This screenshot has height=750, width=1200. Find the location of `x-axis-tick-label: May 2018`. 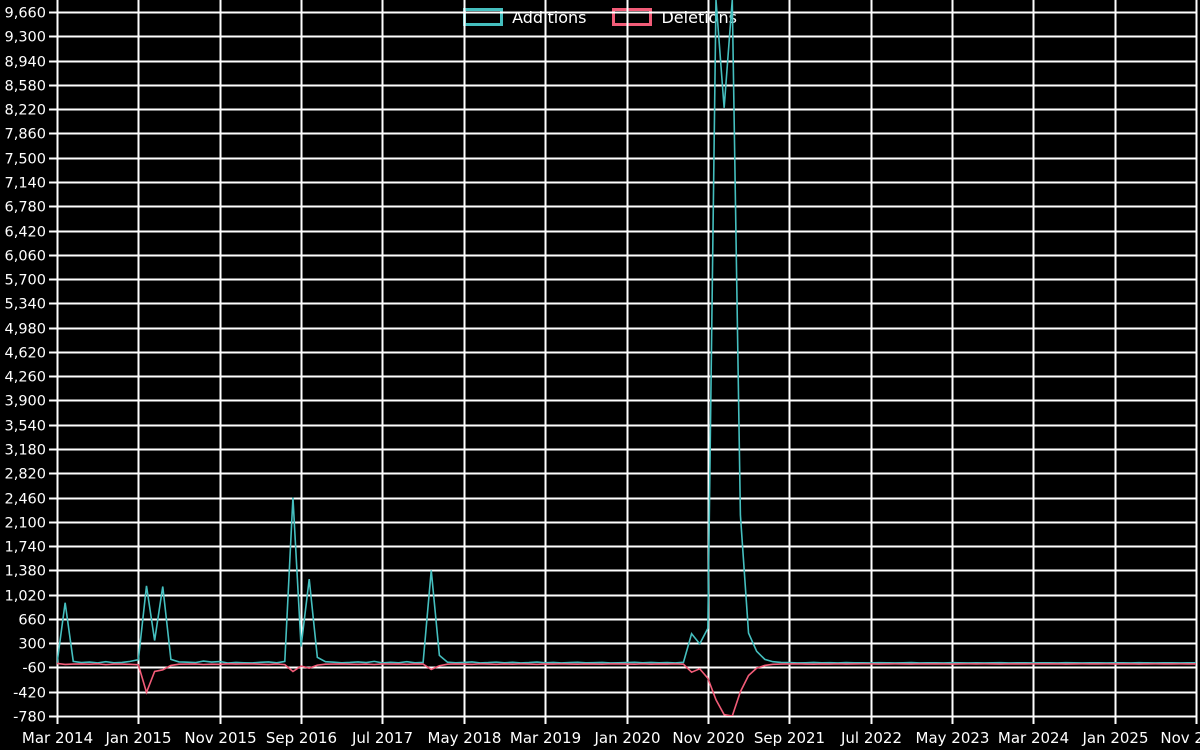

x-axis-tick-label: May 2018 is located at coordinates (465, 738).